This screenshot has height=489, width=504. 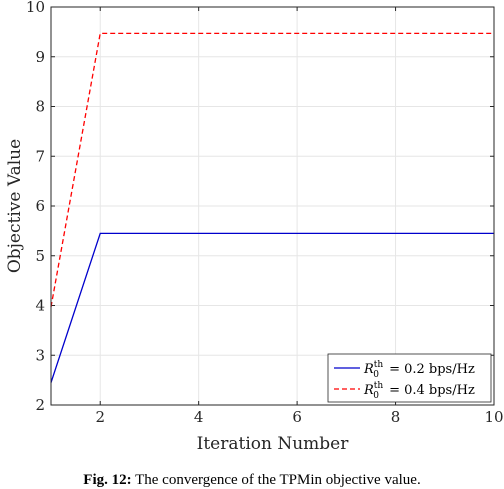 I want to click on legend-box, so click(x=409, y=378).